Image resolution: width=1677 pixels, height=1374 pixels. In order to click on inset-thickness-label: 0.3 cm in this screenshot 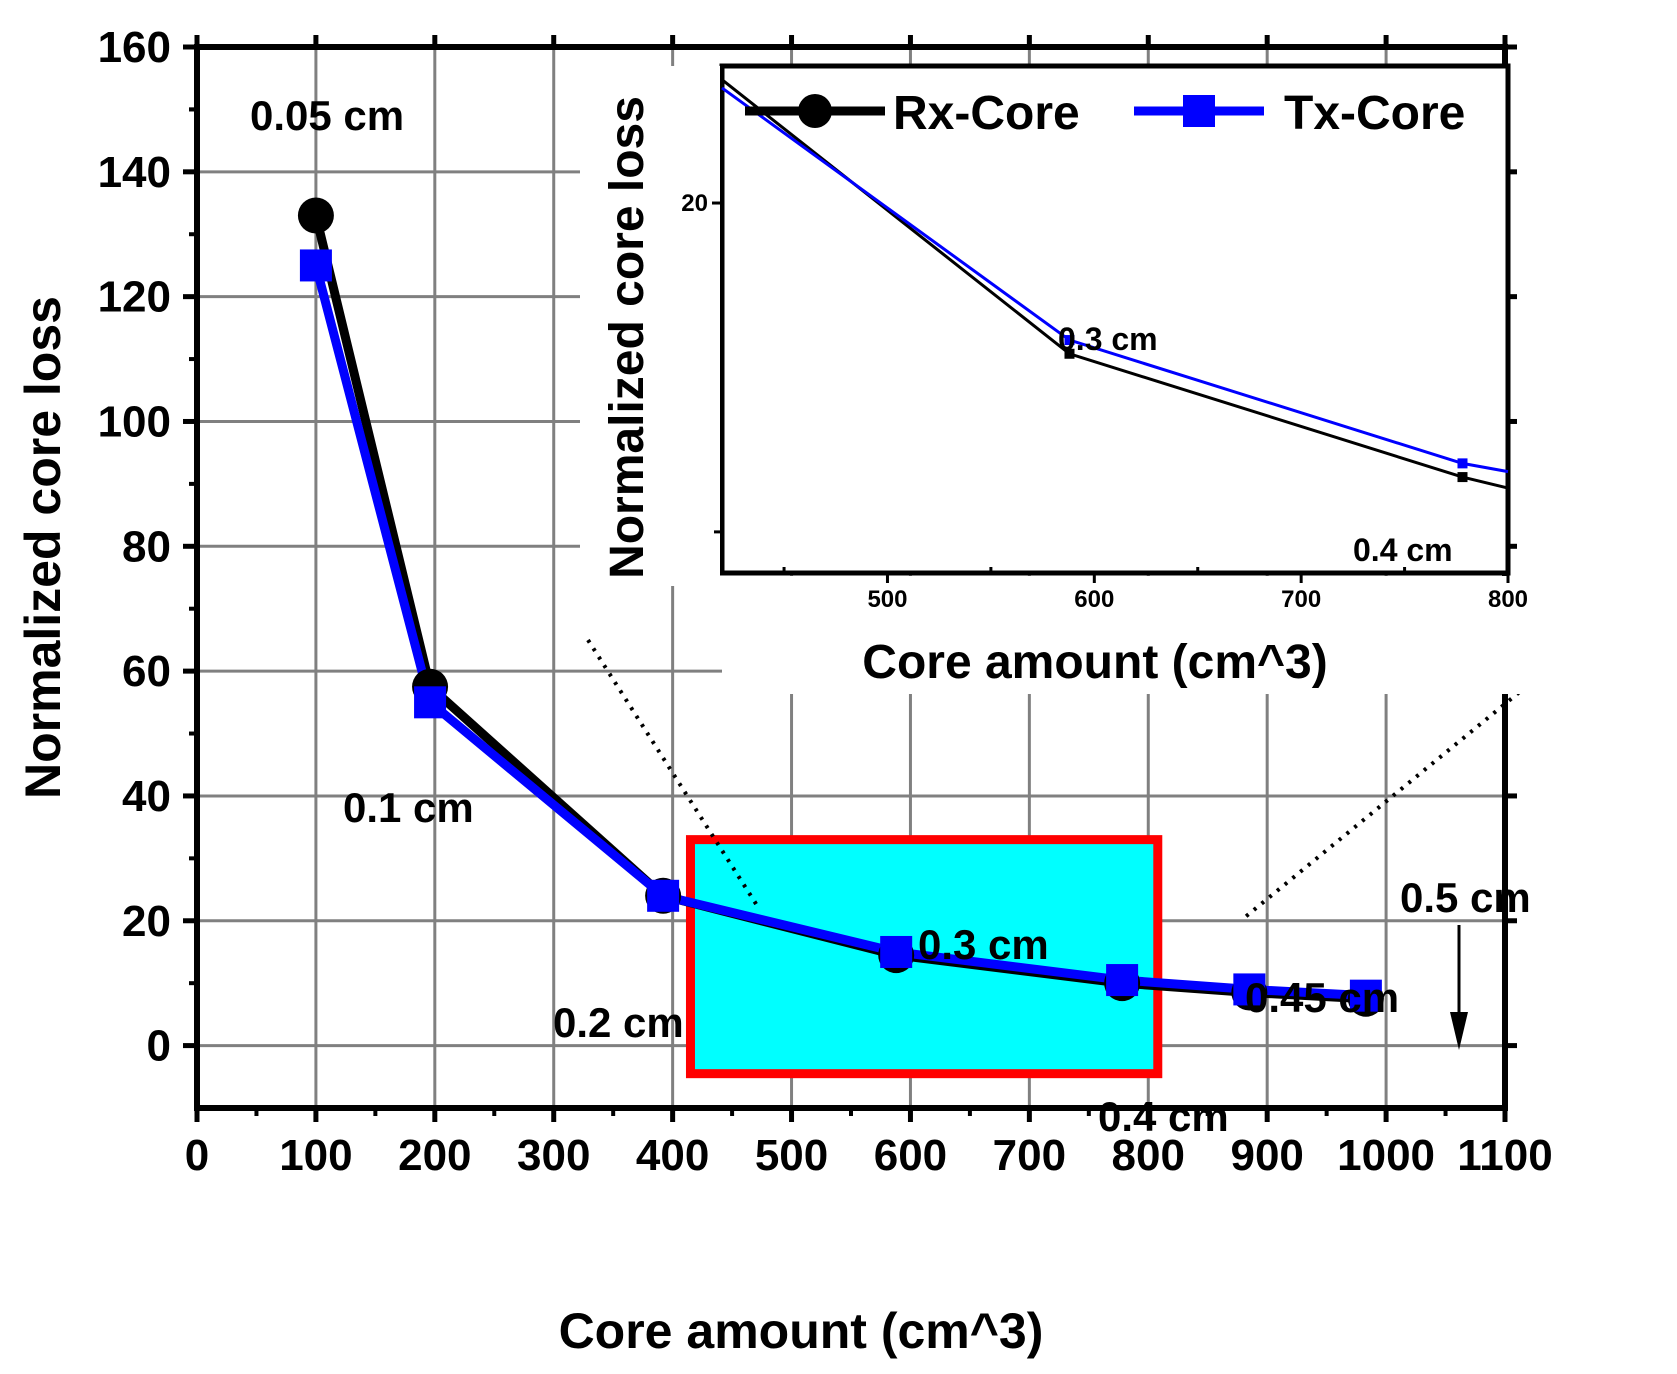, I will do `click(1108, 339)`.